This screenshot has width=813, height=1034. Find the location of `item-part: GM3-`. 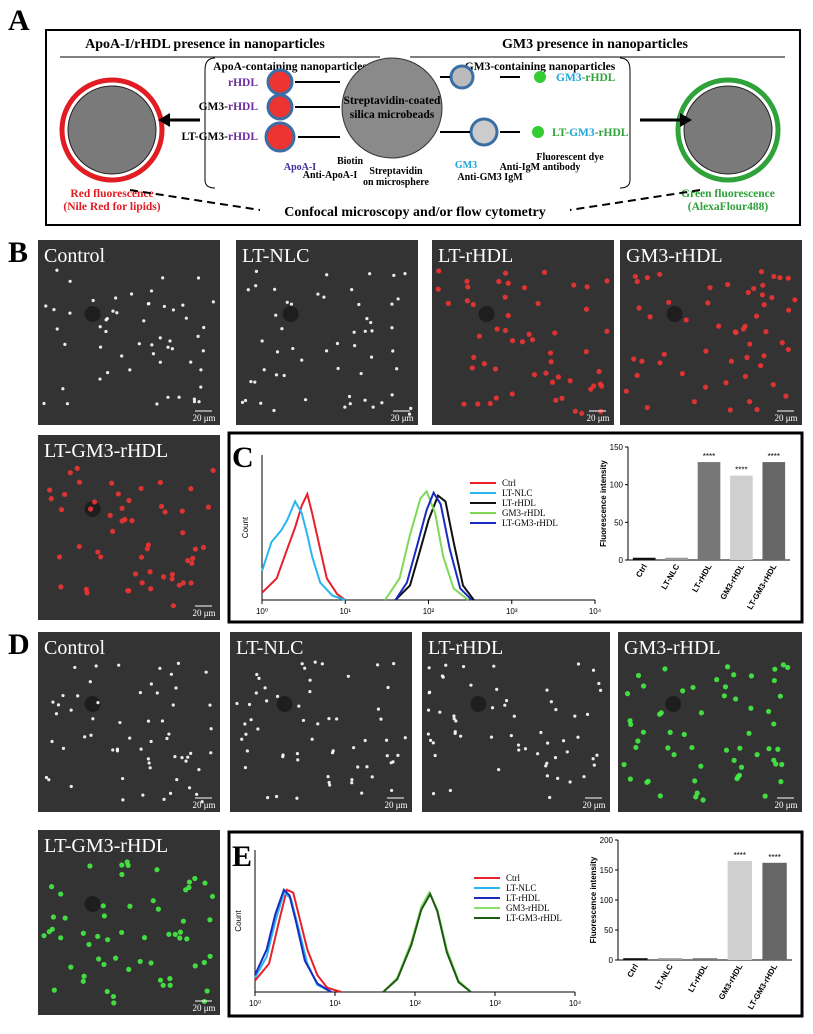

item-part: GM3- is located at coordinates (214, 107).